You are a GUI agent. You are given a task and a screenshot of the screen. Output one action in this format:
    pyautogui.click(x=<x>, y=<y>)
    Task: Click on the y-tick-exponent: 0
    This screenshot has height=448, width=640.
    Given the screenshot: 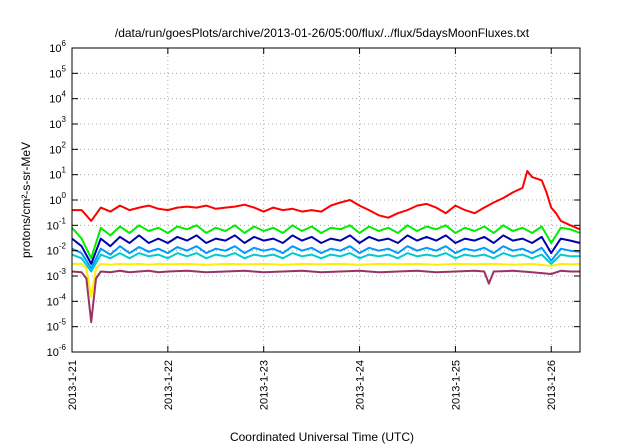 What is the action you would take?
    pyautogui.click(x=64, y=195)
    